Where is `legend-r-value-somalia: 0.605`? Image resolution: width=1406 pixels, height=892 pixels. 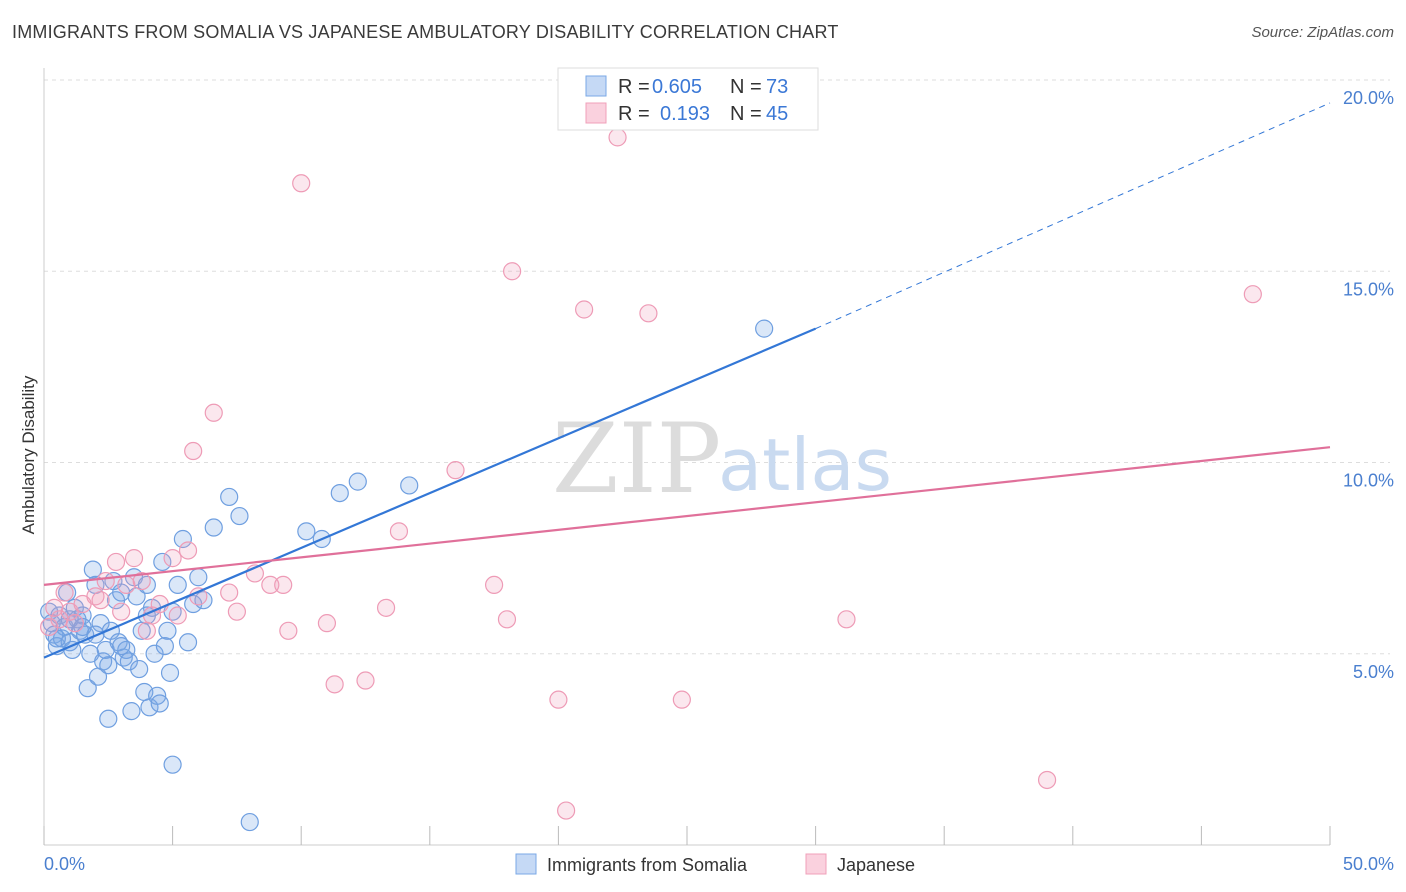 legend-r-value-somalia: 0.605 is located at coordinates (677, 87).